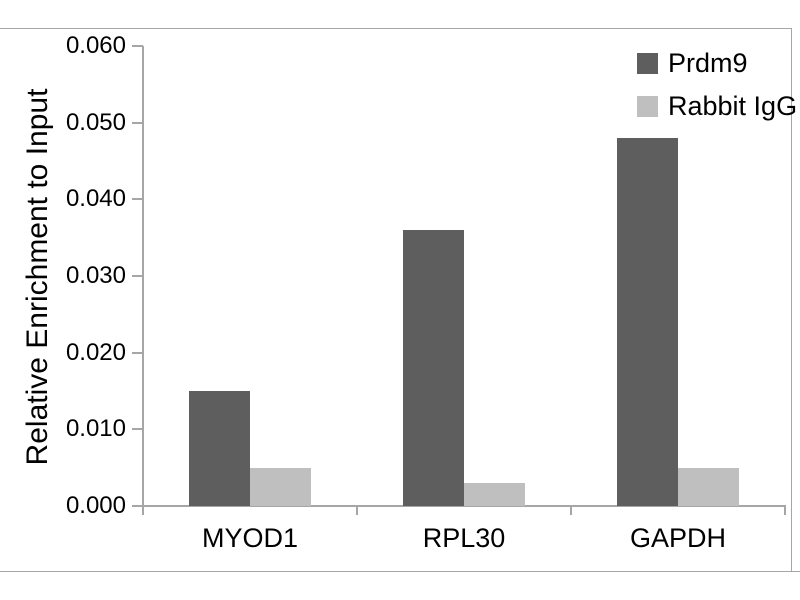 The image size is (800, 600). I want to click on legend-label-prdm9: Prdm9, so click(708, 63).